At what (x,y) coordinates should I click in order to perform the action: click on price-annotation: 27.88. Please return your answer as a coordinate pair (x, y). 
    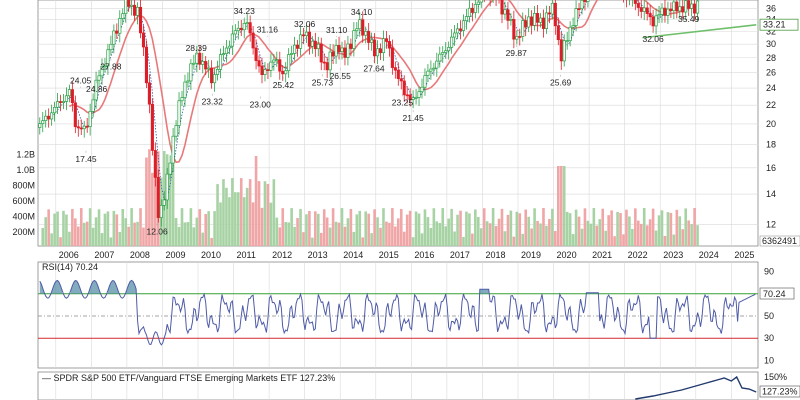
    Looking at the image, I should click on (111, 67).